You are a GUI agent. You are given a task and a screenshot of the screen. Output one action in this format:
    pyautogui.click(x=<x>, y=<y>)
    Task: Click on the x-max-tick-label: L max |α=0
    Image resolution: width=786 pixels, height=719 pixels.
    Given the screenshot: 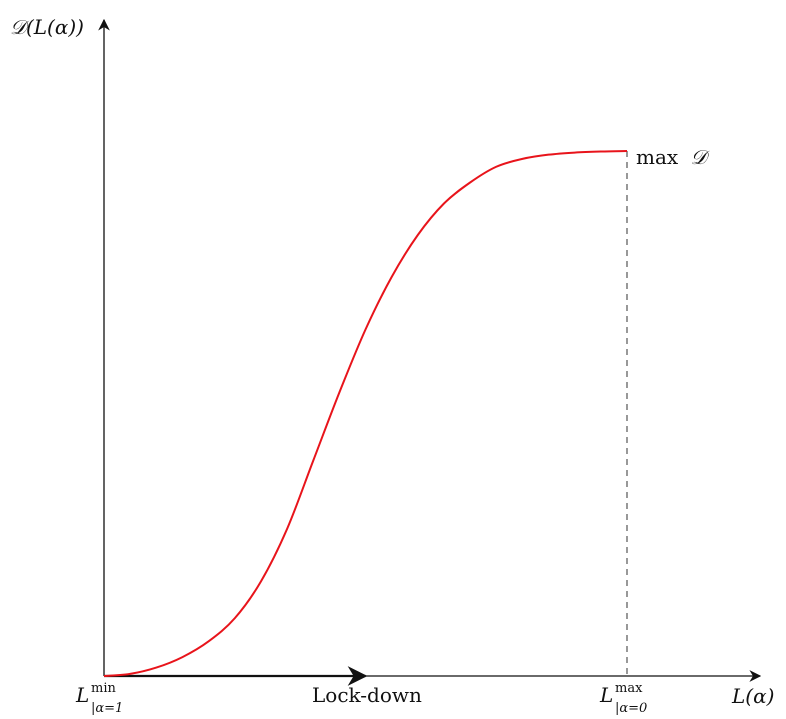 What is the action you would take?
    pyautogui.click(x=623, y=698)
    